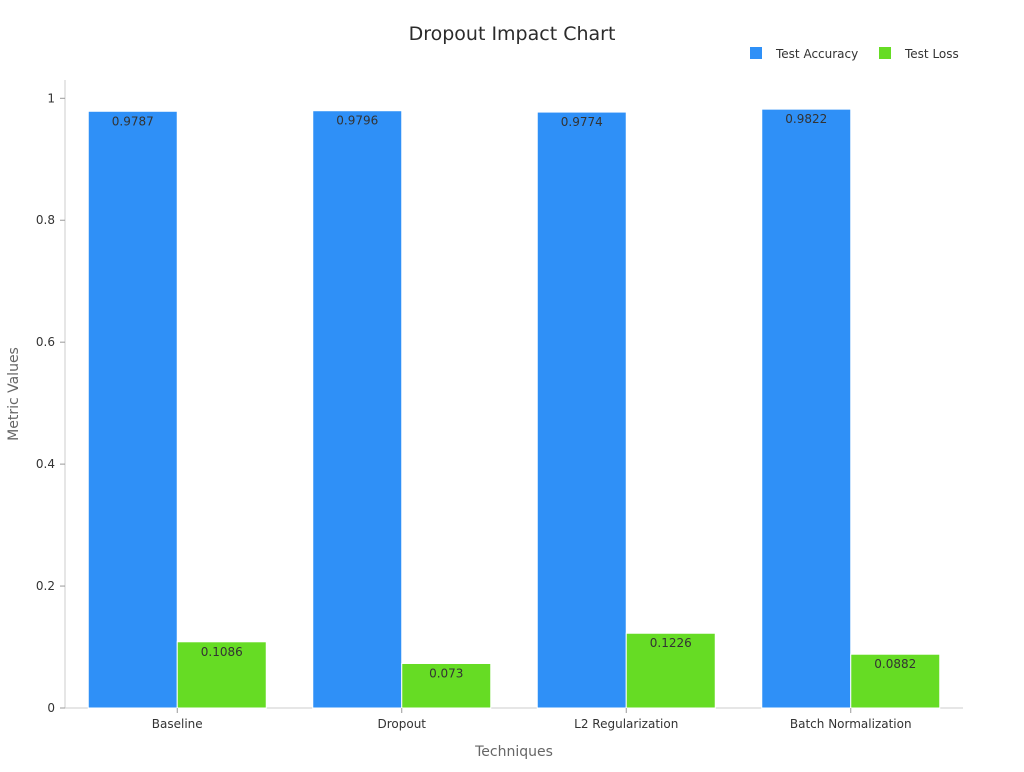  Describe the element at coordinates (401, 724) in the screenshot. I see `x-tick-label: Dropout` at that location.